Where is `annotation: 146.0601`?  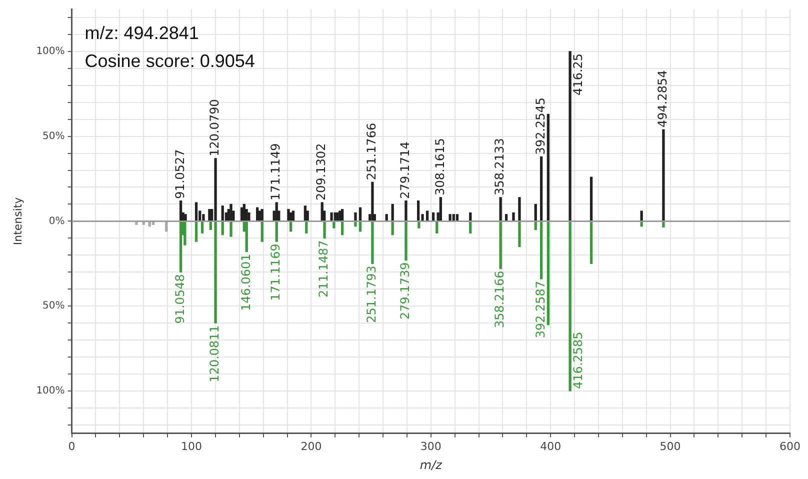
annotation: 146.0601 is located at coordinates (245, 283).